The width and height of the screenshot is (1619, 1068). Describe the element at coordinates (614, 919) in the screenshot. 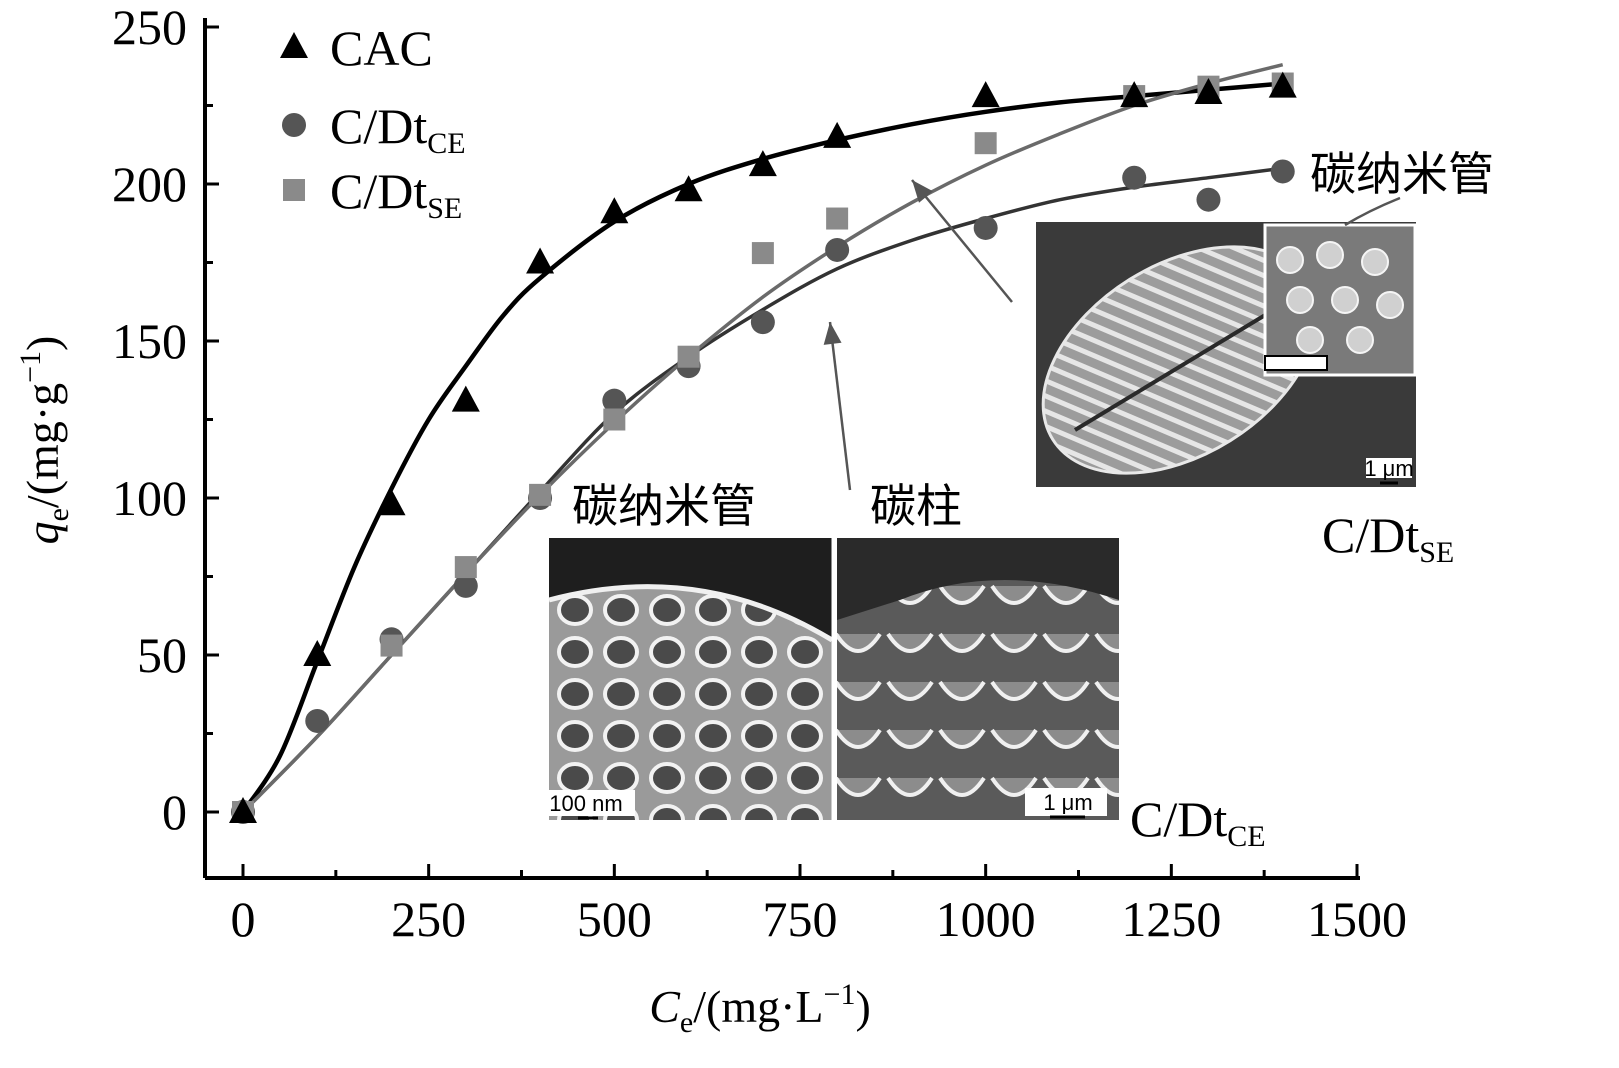

I see `x-tick-label: 500` at that location.